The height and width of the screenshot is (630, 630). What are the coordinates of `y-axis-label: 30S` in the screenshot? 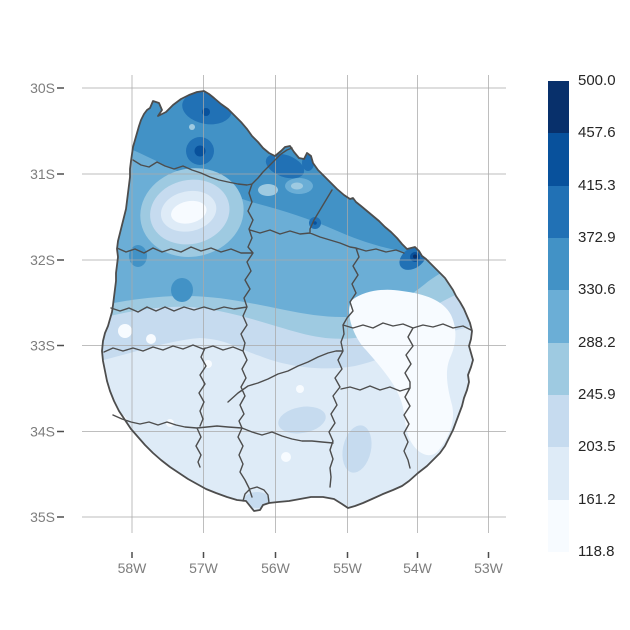 It's located at (42, 88).